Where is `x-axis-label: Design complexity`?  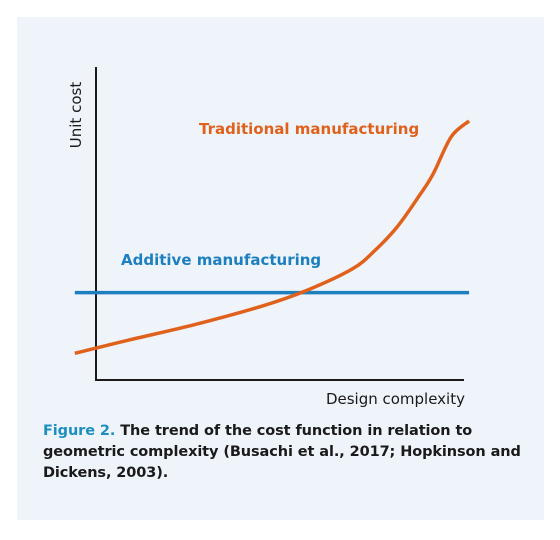 x-axis-label: Design complexity is located at coordinates (395, 399).